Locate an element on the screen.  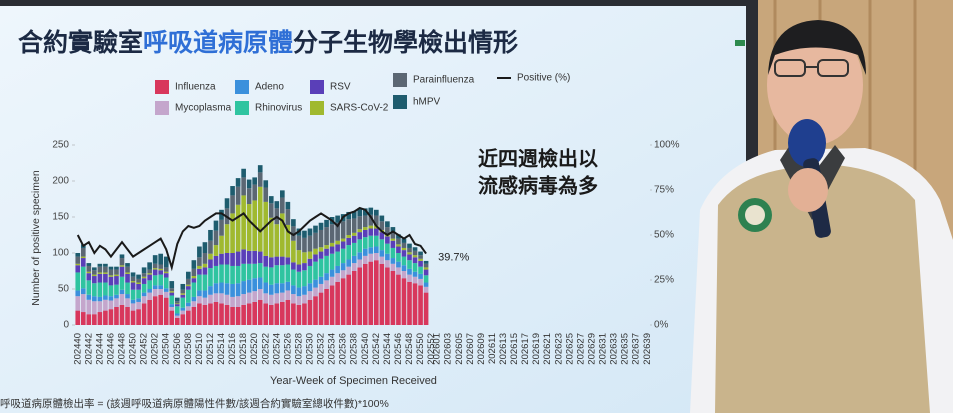
legend-label: SARS-CoV-2 is located at coordinates (359, 108).